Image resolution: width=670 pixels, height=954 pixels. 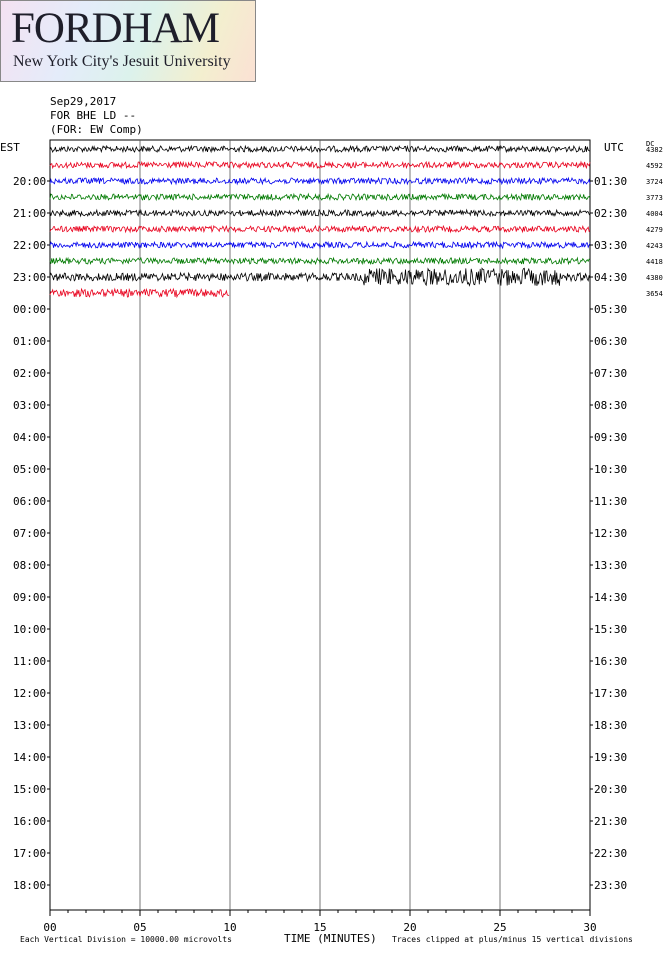 I want to click on est-hour-label: 15:00, so click(x=29, y=789).